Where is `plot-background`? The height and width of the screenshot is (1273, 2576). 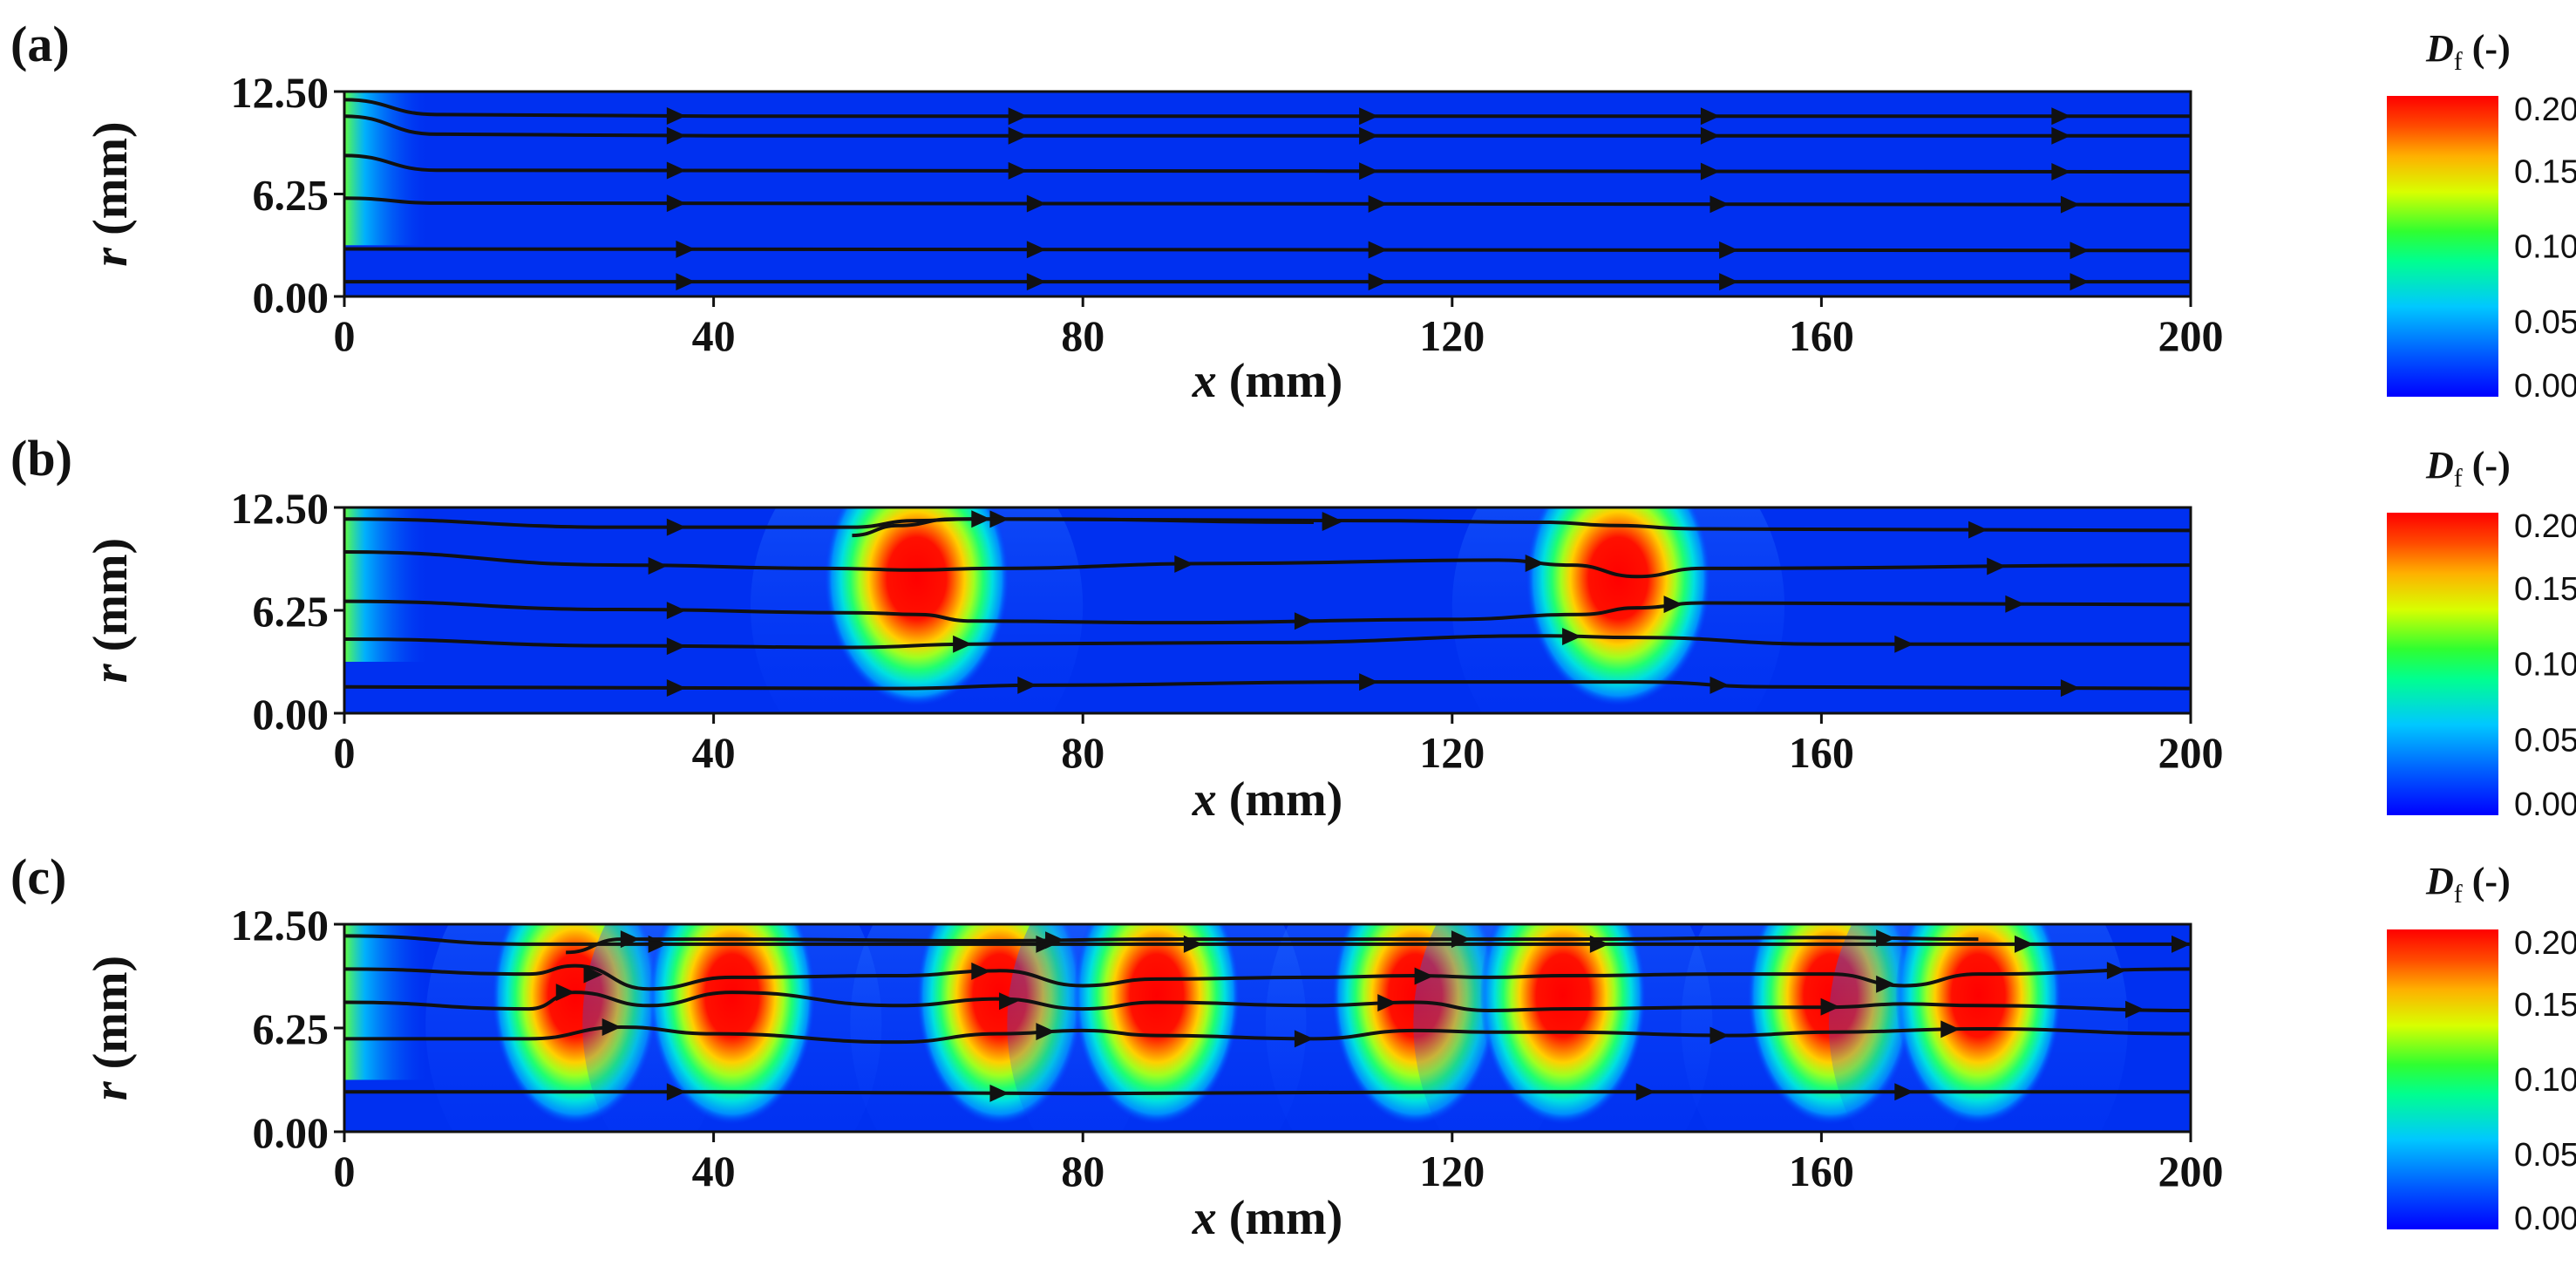
plot-background is located at coordinates (1268, 194).